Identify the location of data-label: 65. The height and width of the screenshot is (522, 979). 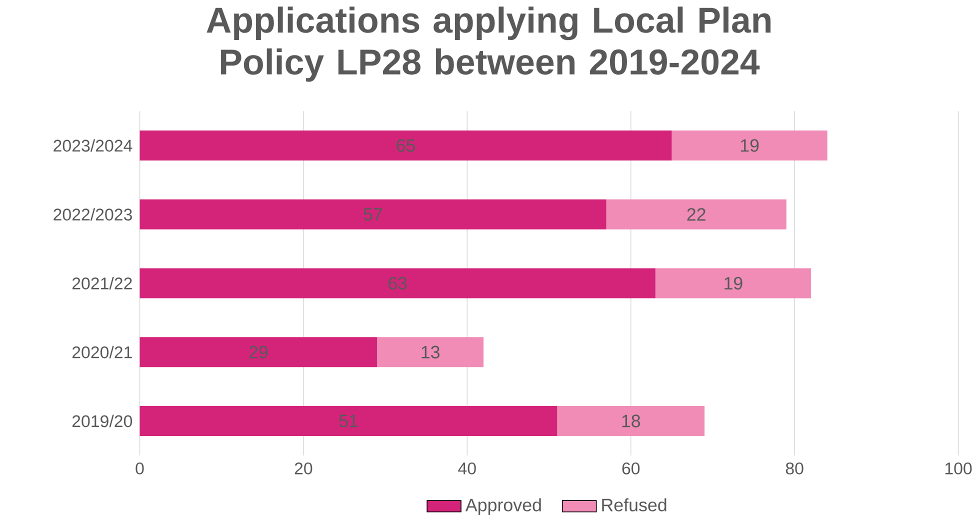
(405, 145).